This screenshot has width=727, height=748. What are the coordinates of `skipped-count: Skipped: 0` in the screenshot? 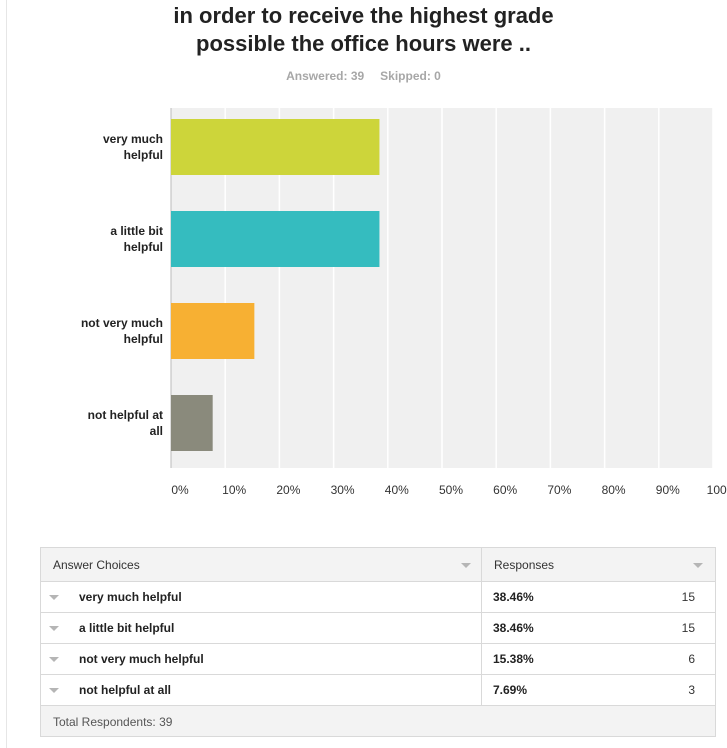 It's located at (410, 76).